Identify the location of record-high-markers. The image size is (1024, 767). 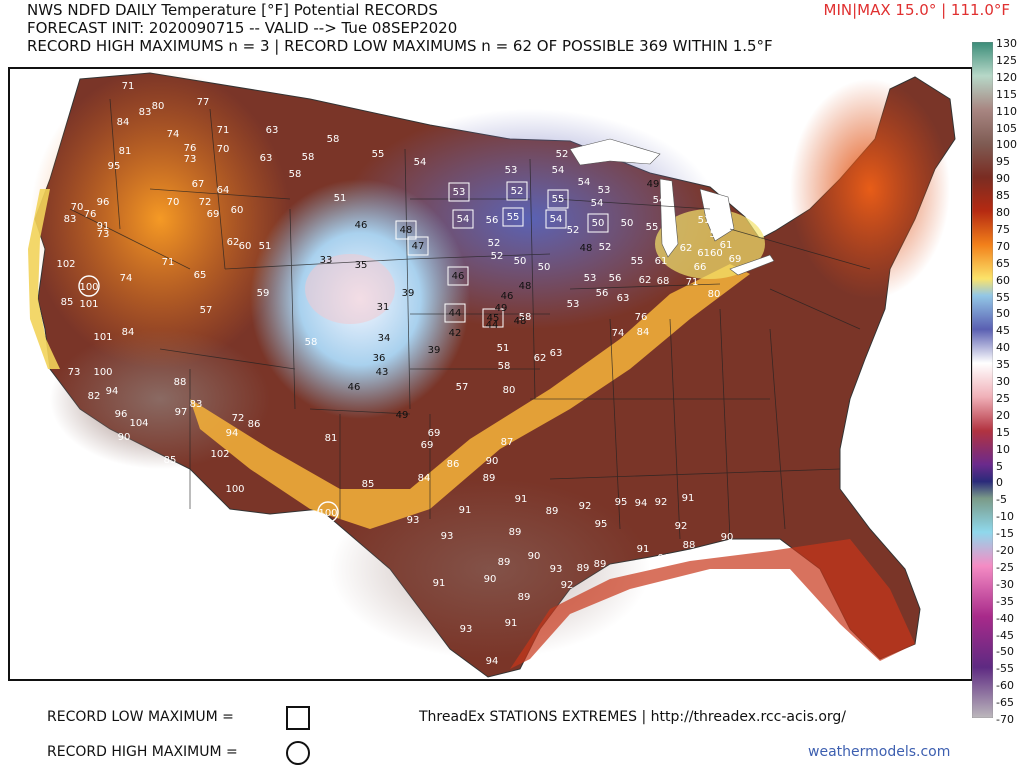
(208, 399).